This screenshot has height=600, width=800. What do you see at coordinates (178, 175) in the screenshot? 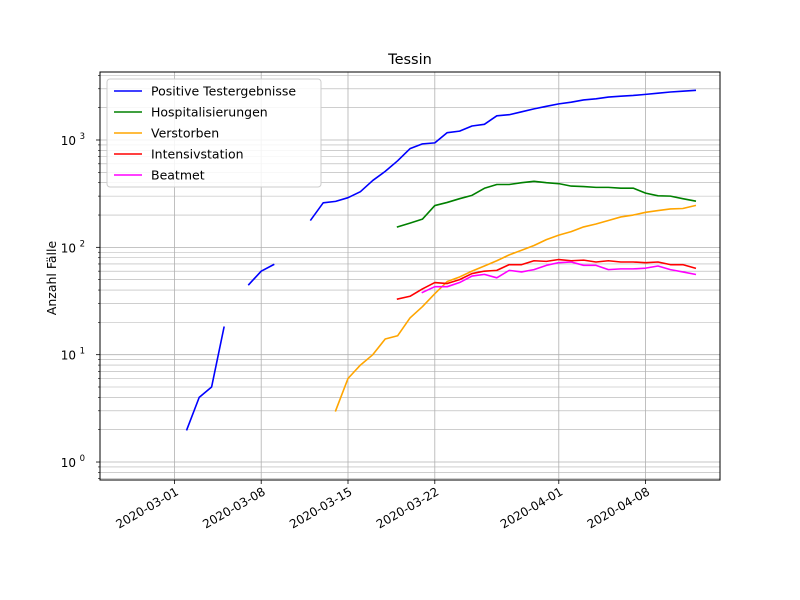
I see `legend-entry-label: Beatmet` at bounding box center [178, 175].